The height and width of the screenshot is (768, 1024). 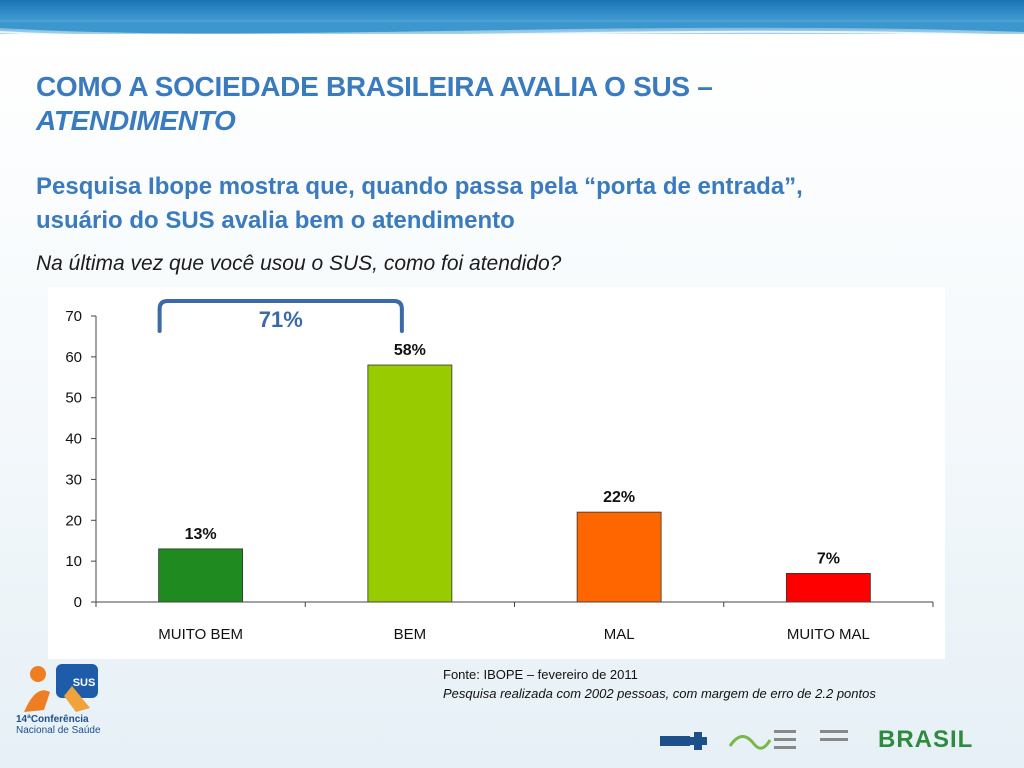 I want to click on svg-text: SUS, so click(x=84, y=683).